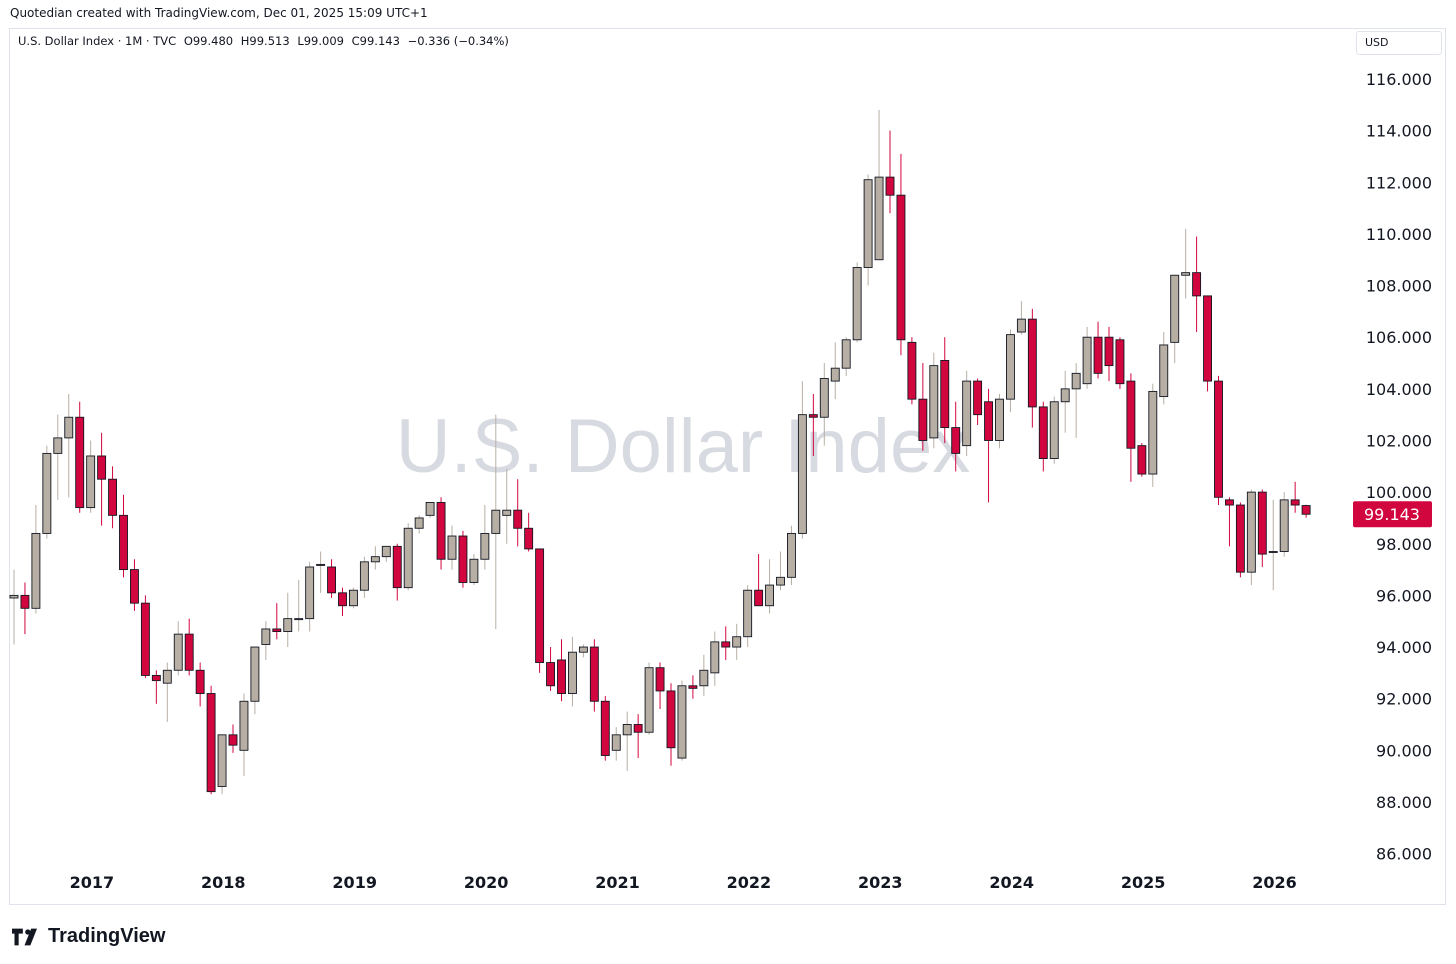 This screenshot has height=964, width=1456. What do you see at coordinates (1399, 182) in the screenshot?
I see `y-tick-label: 112.000` at bounding box center [1399, 182].